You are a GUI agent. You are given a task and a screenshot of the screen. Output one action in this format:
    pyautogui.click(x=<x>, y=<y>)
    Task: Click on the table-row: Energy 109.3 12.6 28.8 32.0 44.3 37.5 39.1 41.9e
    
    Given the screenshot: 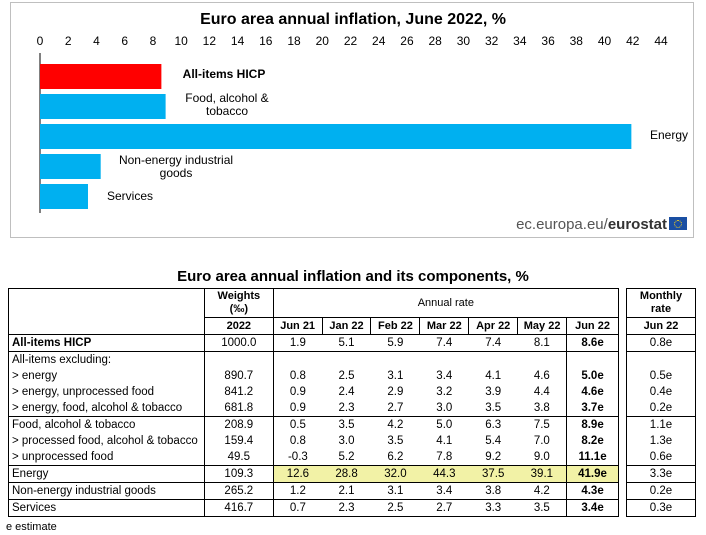 What is the action you would take?
    pyautogui.click(x=313, y=474)
    